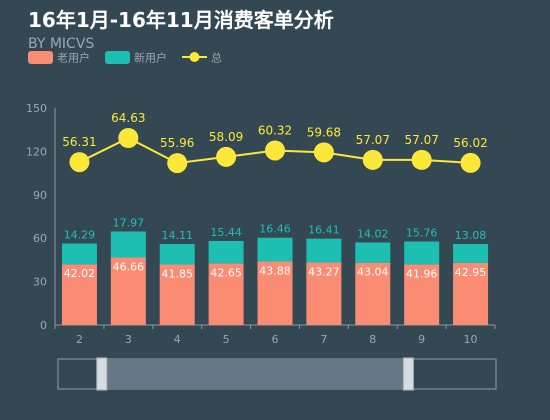  Describe the element at coordinates (408, 374) in the screenshot. I see `zoom-slider-end-handle` at that location.